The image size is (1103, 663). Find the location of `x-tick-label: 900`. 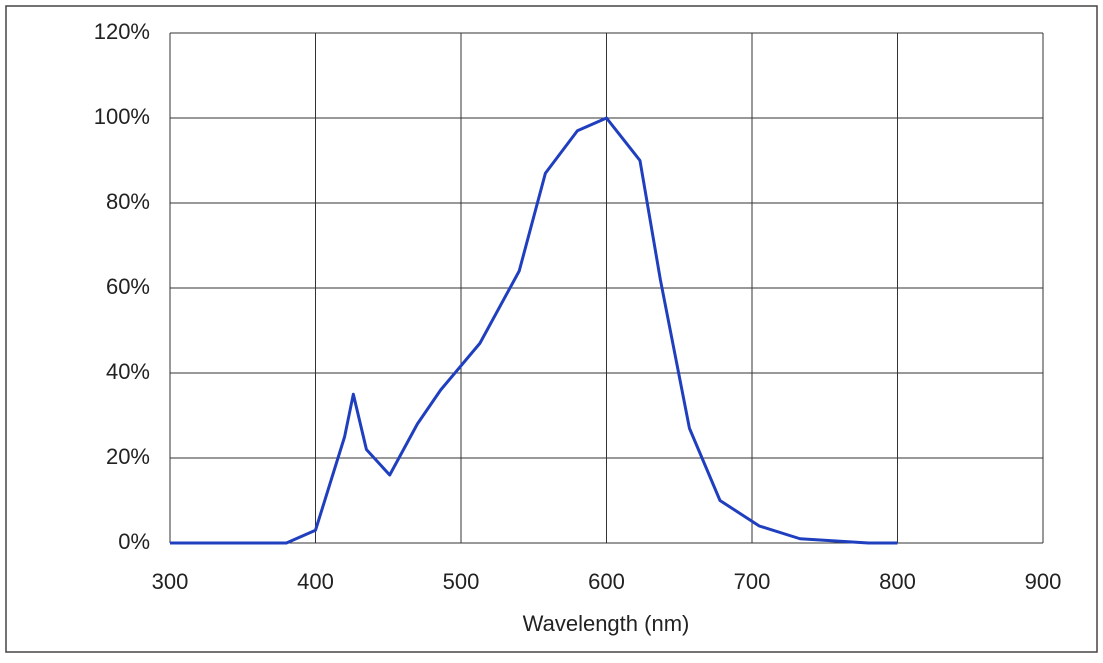

x-tick-label: 900 is located at coordinates (1043, 581).